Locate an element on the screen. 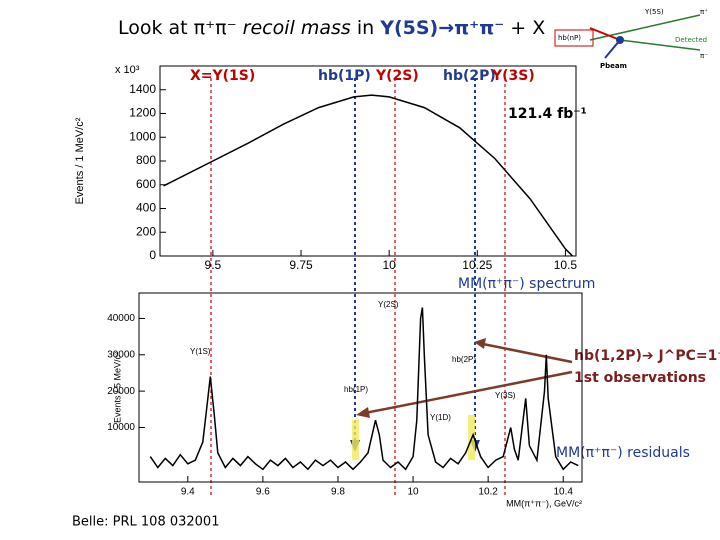  reference: Belle: PRL 108 032001 is located at coordinates (145, 522).